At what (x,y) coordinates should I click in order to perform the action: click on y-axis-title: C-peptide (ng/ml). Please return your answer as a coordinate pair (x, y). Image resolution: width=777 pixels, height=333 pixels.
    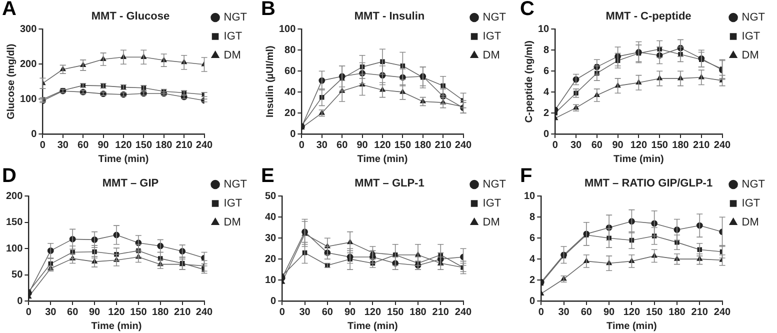
    Looking at the image, I should click on (529, 81).